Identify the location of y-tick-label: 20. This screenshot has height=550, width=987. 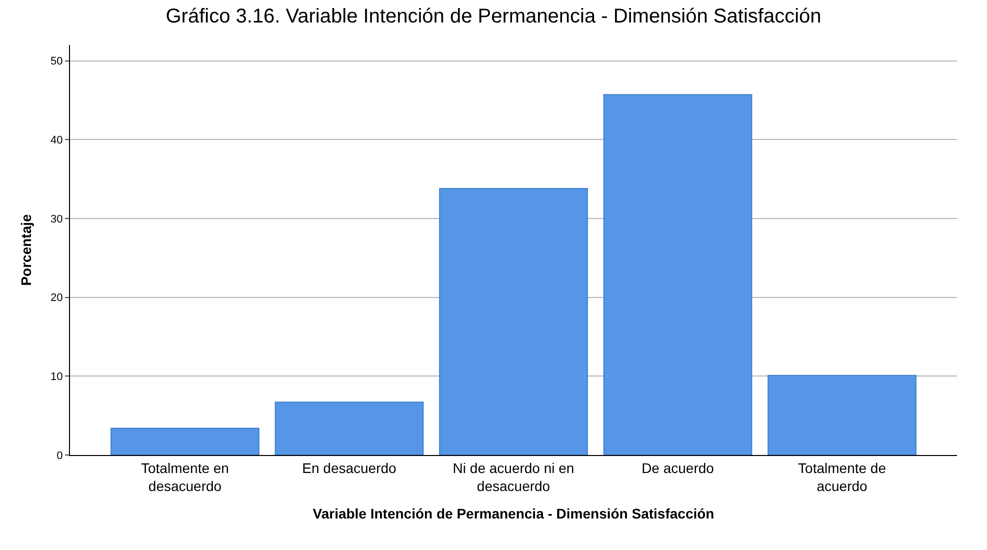
(56, 298).